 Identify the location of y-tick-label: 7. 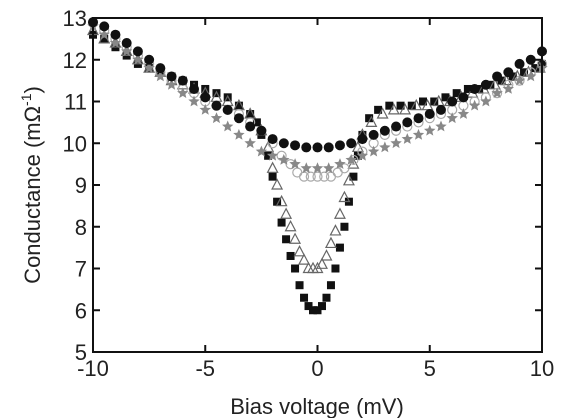
(81, 269).